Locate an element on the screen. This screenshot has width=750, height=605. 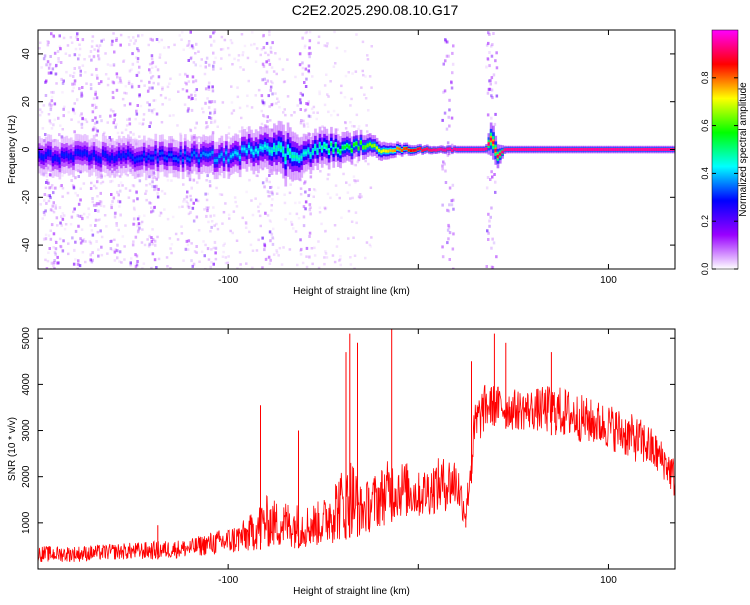
colorbar-label: Normalized spectral amplitude is located at coordinates (743, 149).